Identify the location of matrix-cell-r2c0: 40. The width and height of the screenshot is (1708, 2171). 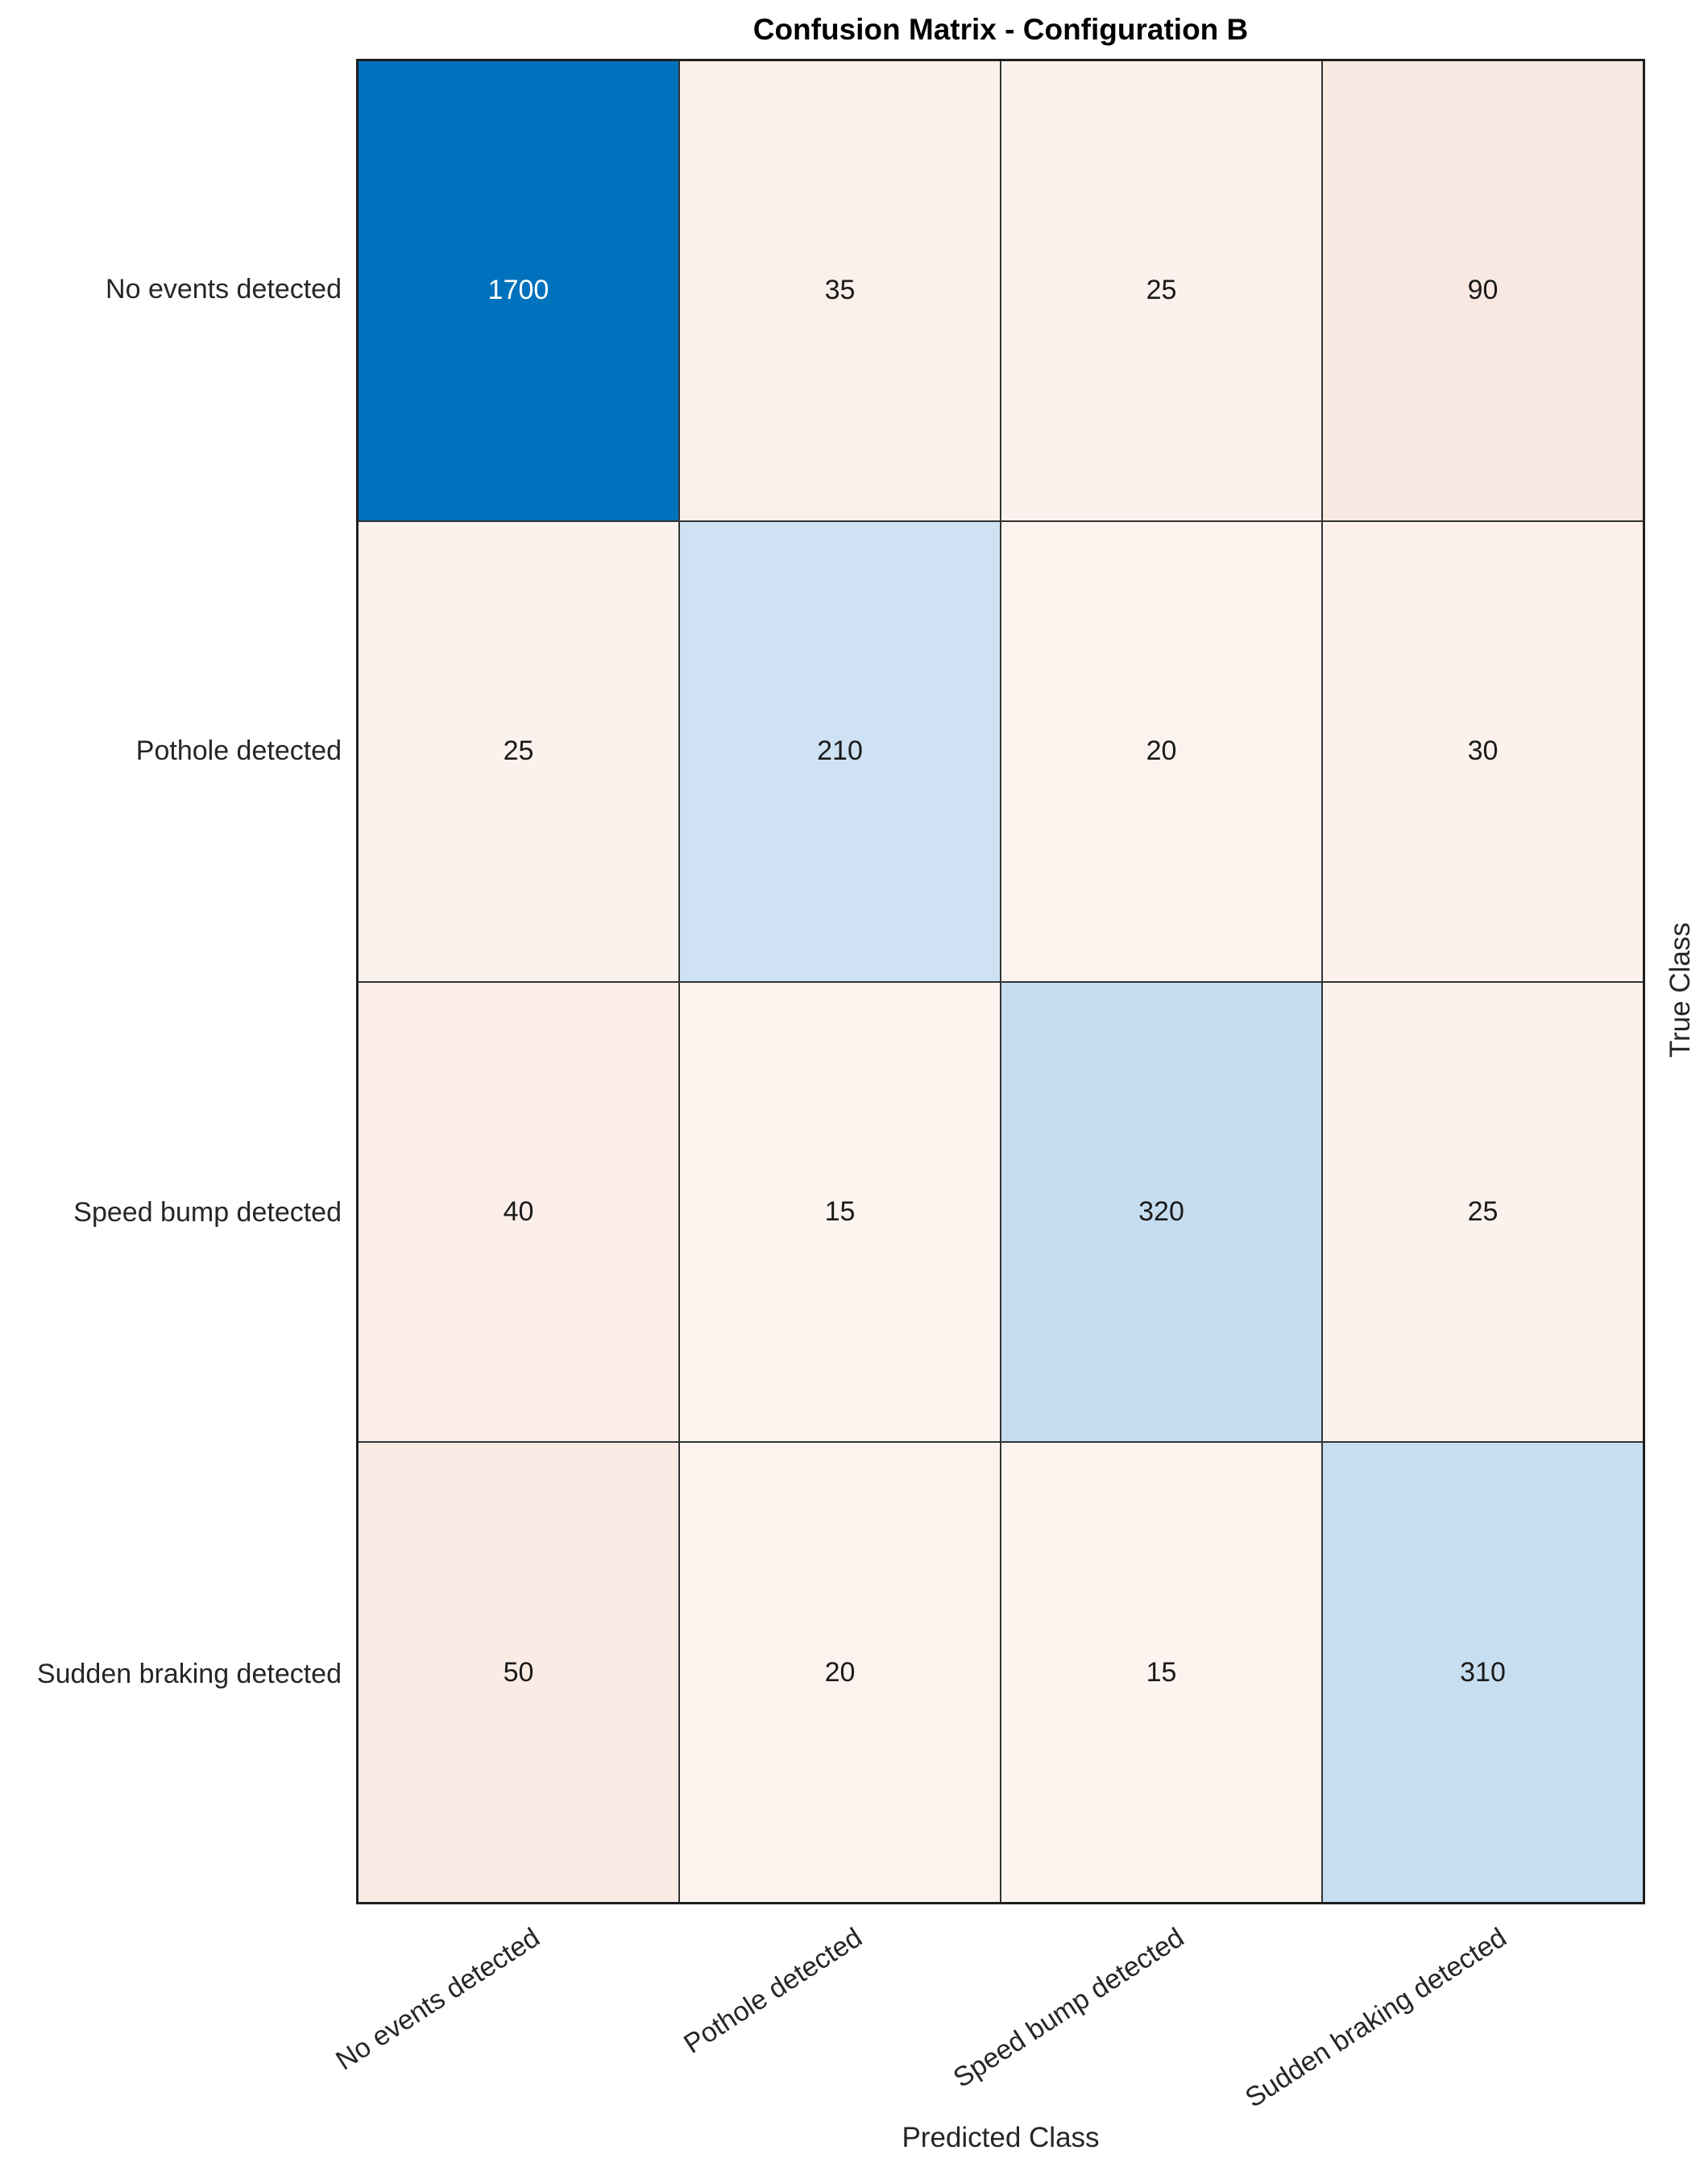
(518, 1212).